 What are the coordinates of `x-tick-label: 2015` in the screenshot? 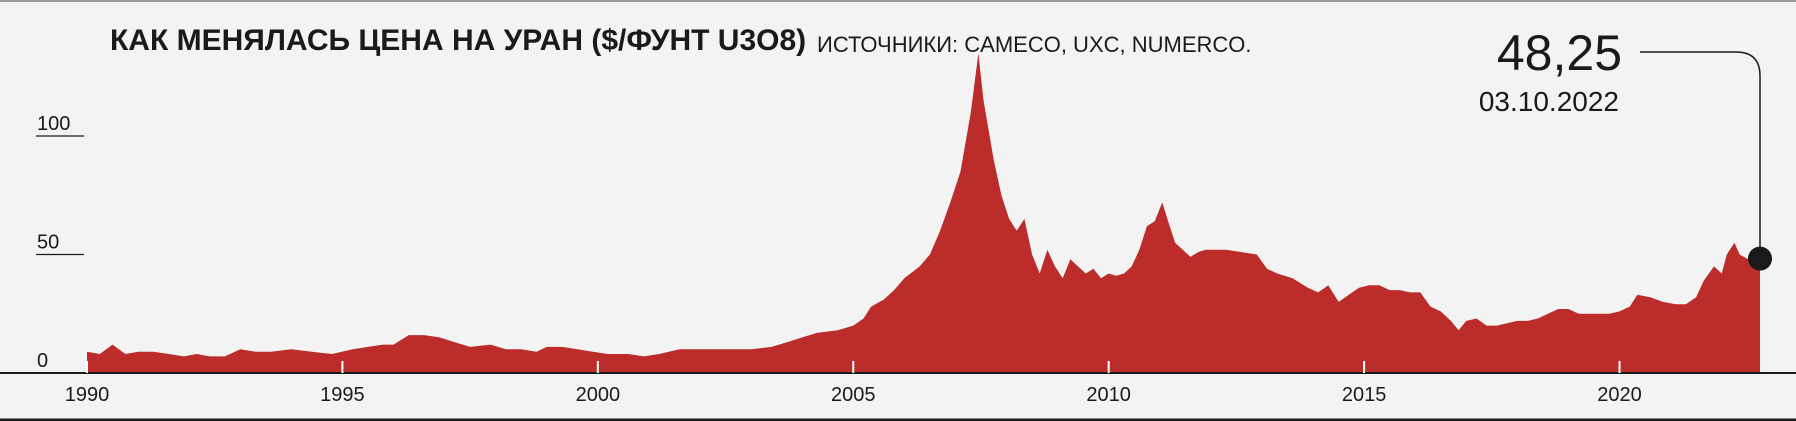 It's located at (1364, 395).